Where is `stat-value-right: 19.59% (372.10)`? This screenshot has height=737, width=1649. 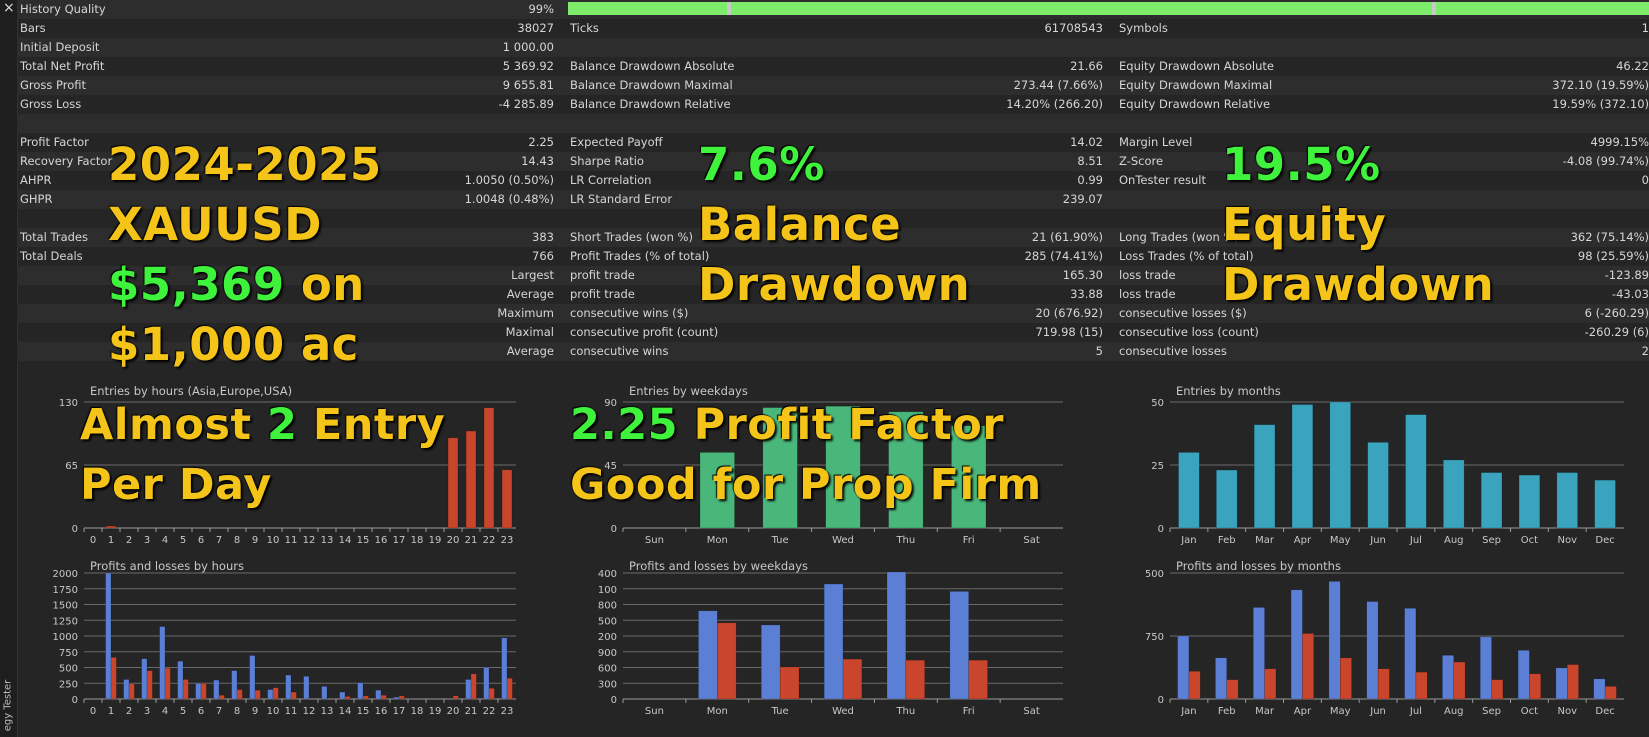 stat-value-right: 19.59% (372.10) is located at coordinates (1600, 104).